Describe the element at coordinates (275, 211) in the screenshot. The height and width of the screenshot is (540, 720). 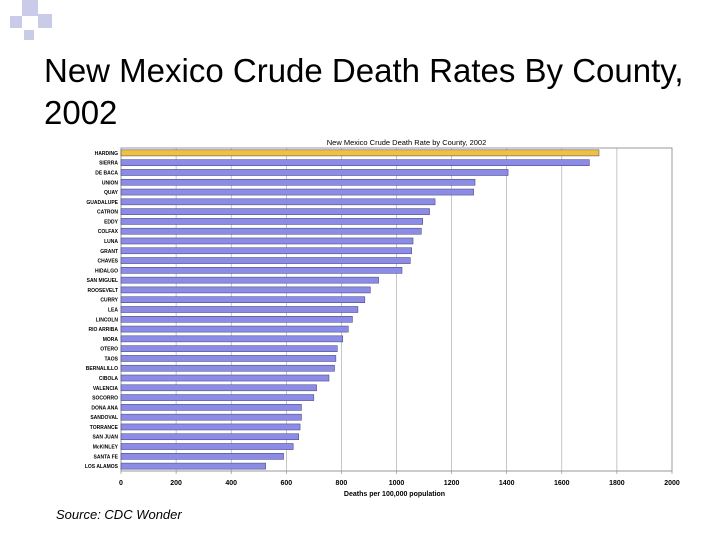
I see `bar-catron` at that location.